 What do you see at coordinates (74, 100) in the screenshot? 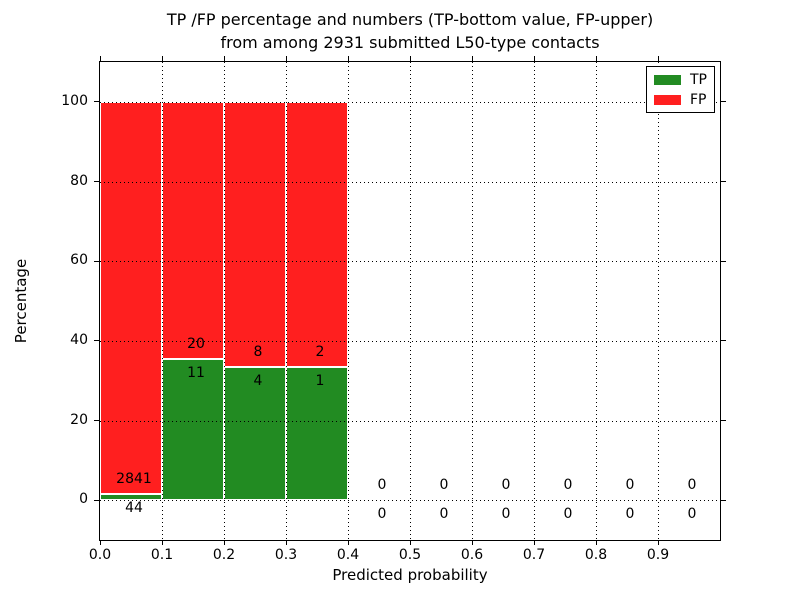
I see `y-tick-label: 100` at bounding box center [74, 100].